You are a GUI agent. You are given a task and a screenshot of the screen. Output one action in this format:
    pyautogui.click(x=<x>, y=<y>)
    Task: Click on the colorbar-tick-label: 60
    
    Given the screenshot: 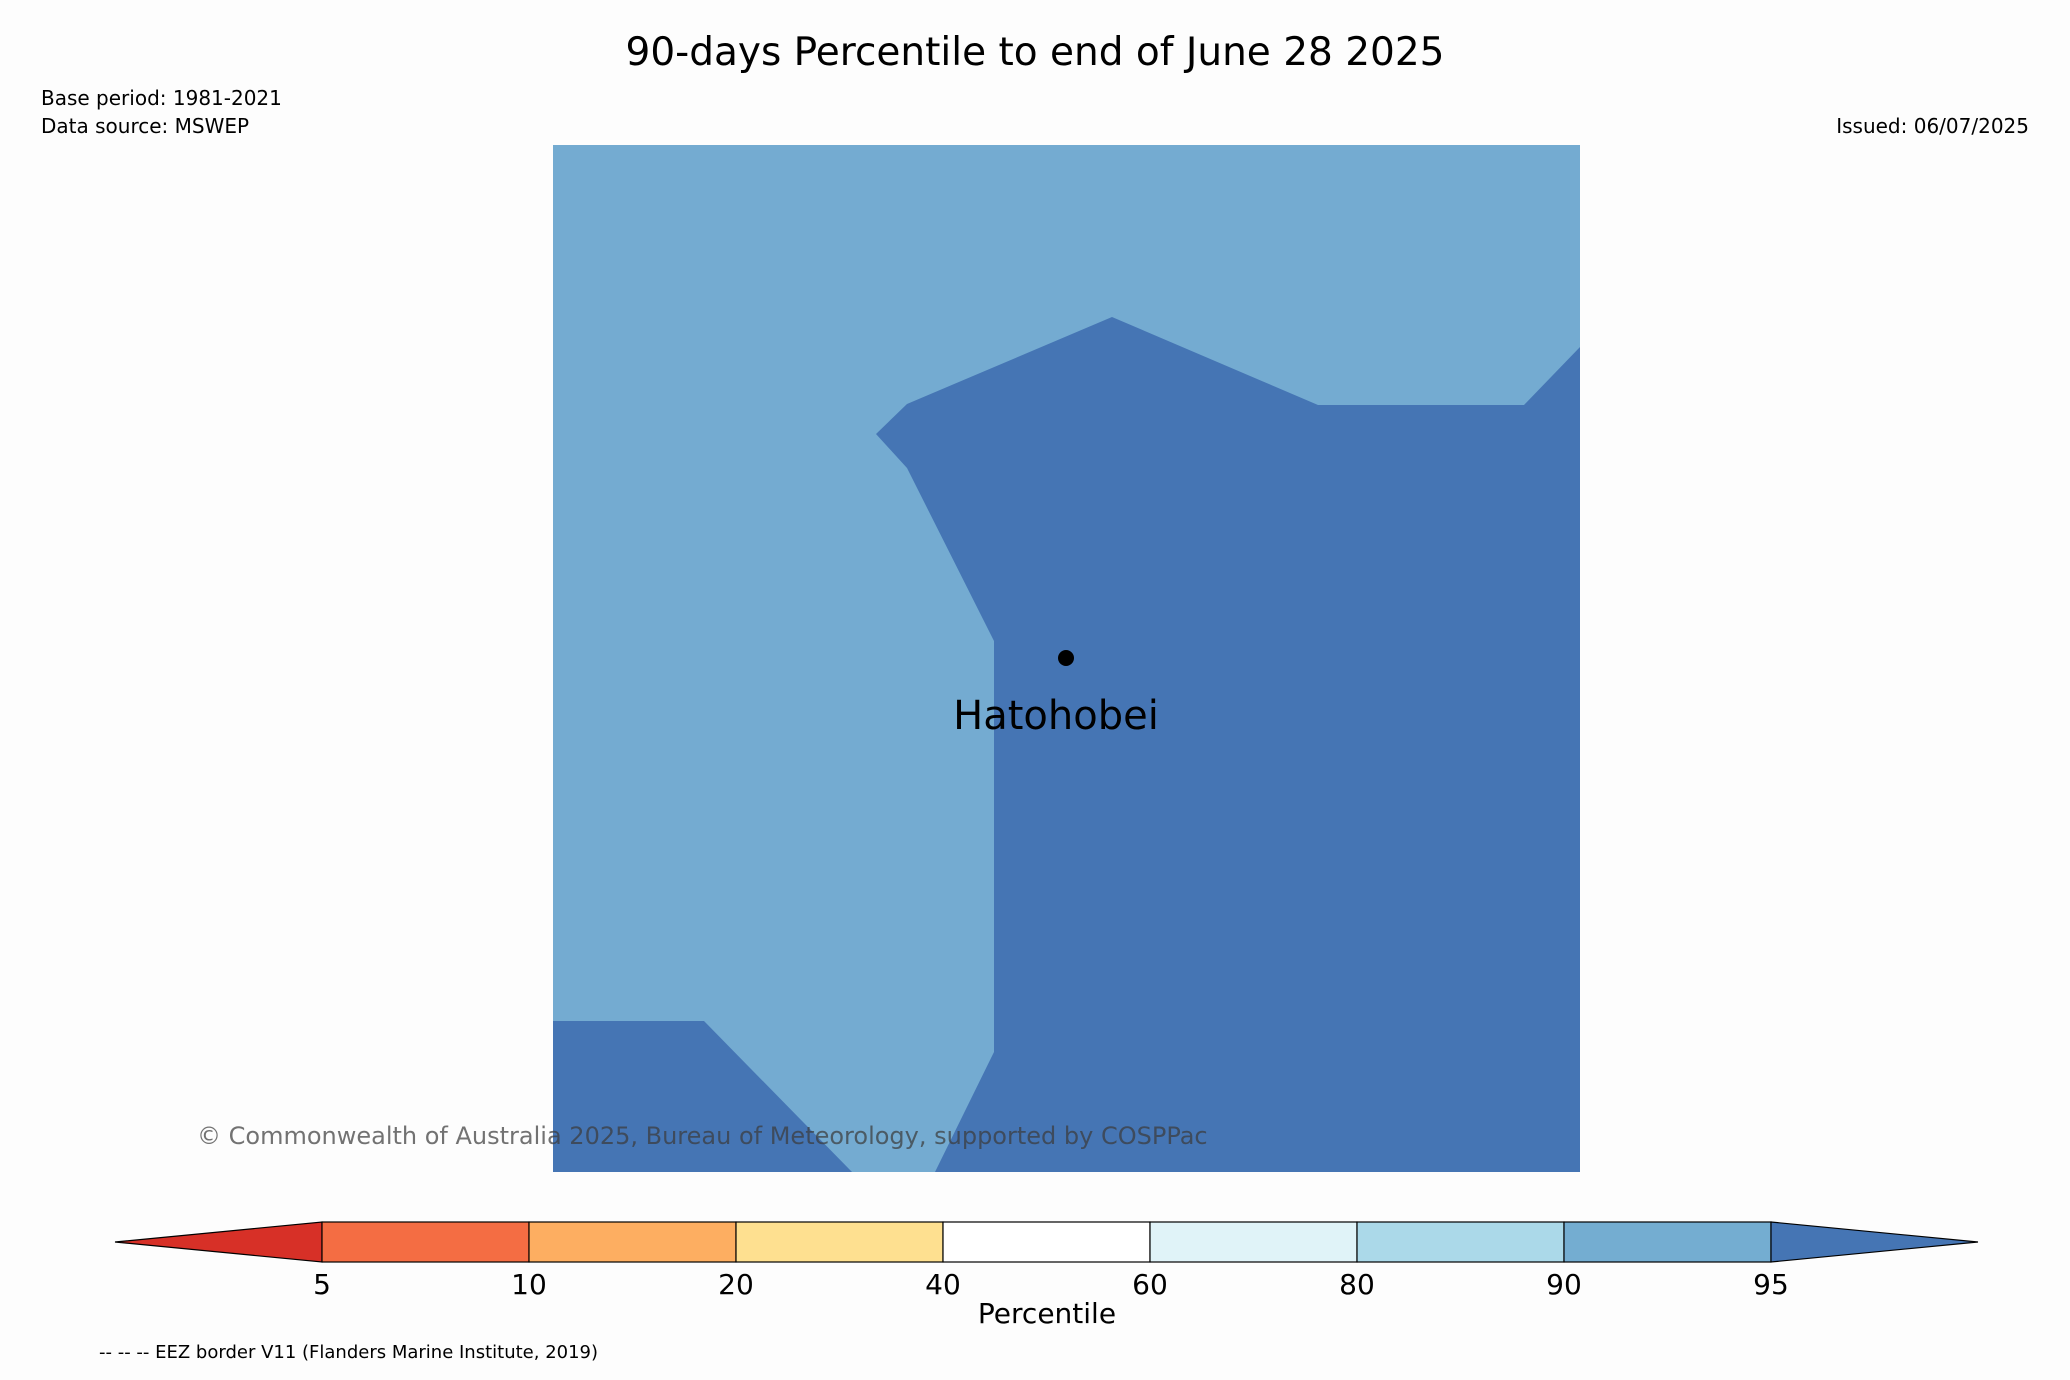 What is the action you would take?
    pyautogui.click(x=1150, y=1284)
    